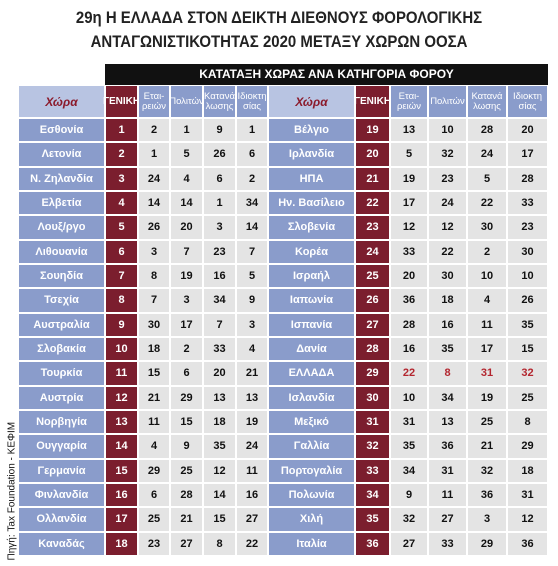 Image resolution: width=558 pixels, height=566 pixels. What do you see at coordinates (121, 300) in the screenshot?
I see `overall-rank: 8` at bounding box center [121, 300].